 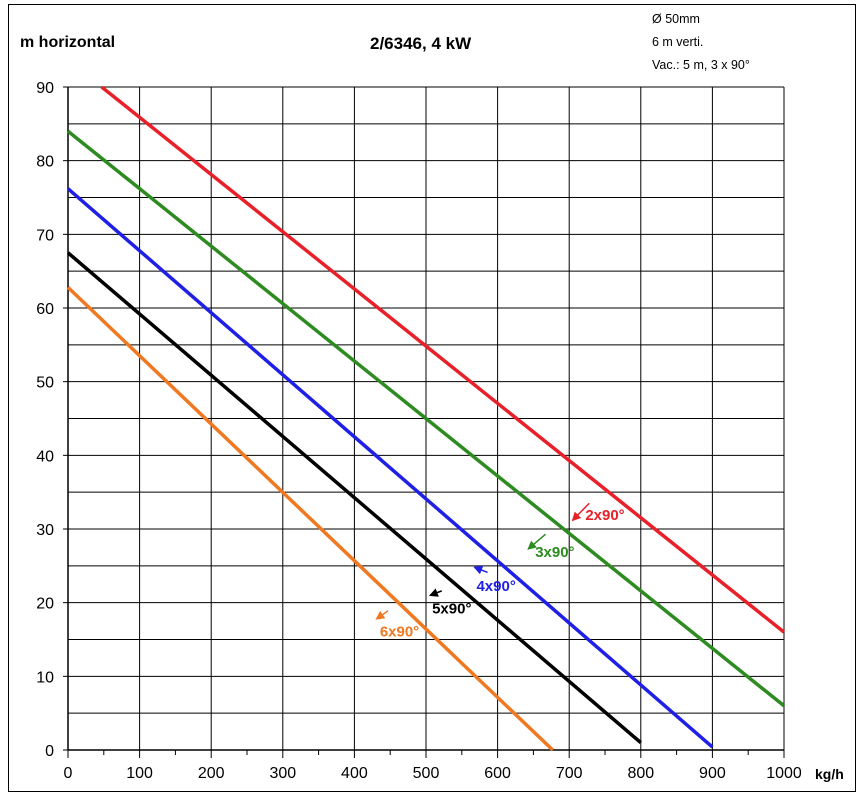 I want to click on x-tick-label: 300, so click(x=282, y=773).